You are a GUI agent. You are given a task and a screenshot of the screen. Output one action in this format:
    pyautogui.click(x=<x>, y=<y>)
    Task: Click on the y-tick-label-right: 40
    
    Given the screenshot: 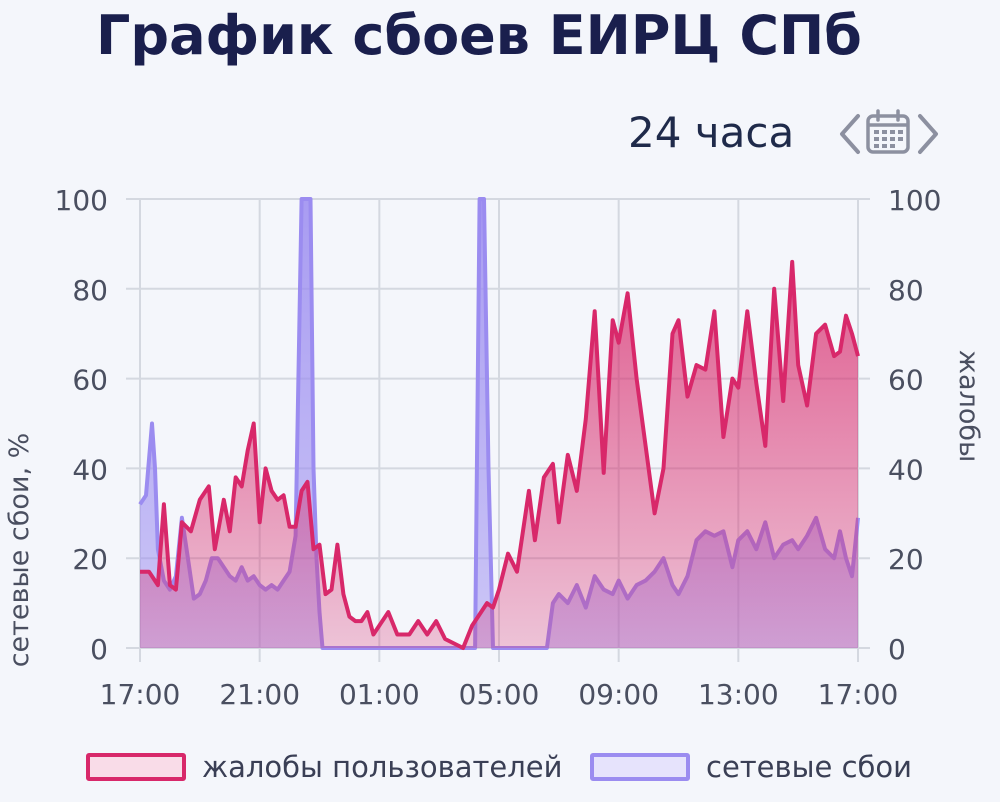 What is the action you would take?
    pyautogui.click(x=906, y=469)
    